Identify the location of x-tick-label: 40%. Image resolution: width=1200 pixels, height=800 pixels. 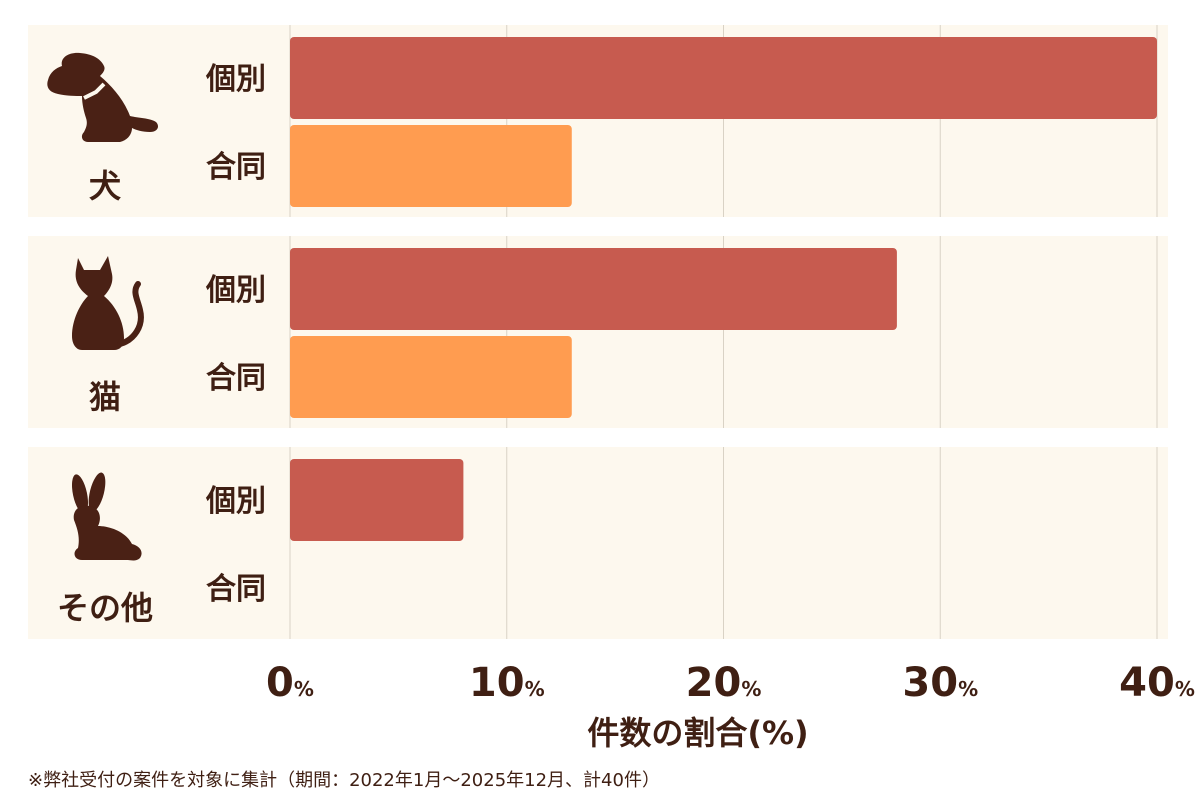
(1157, 683).